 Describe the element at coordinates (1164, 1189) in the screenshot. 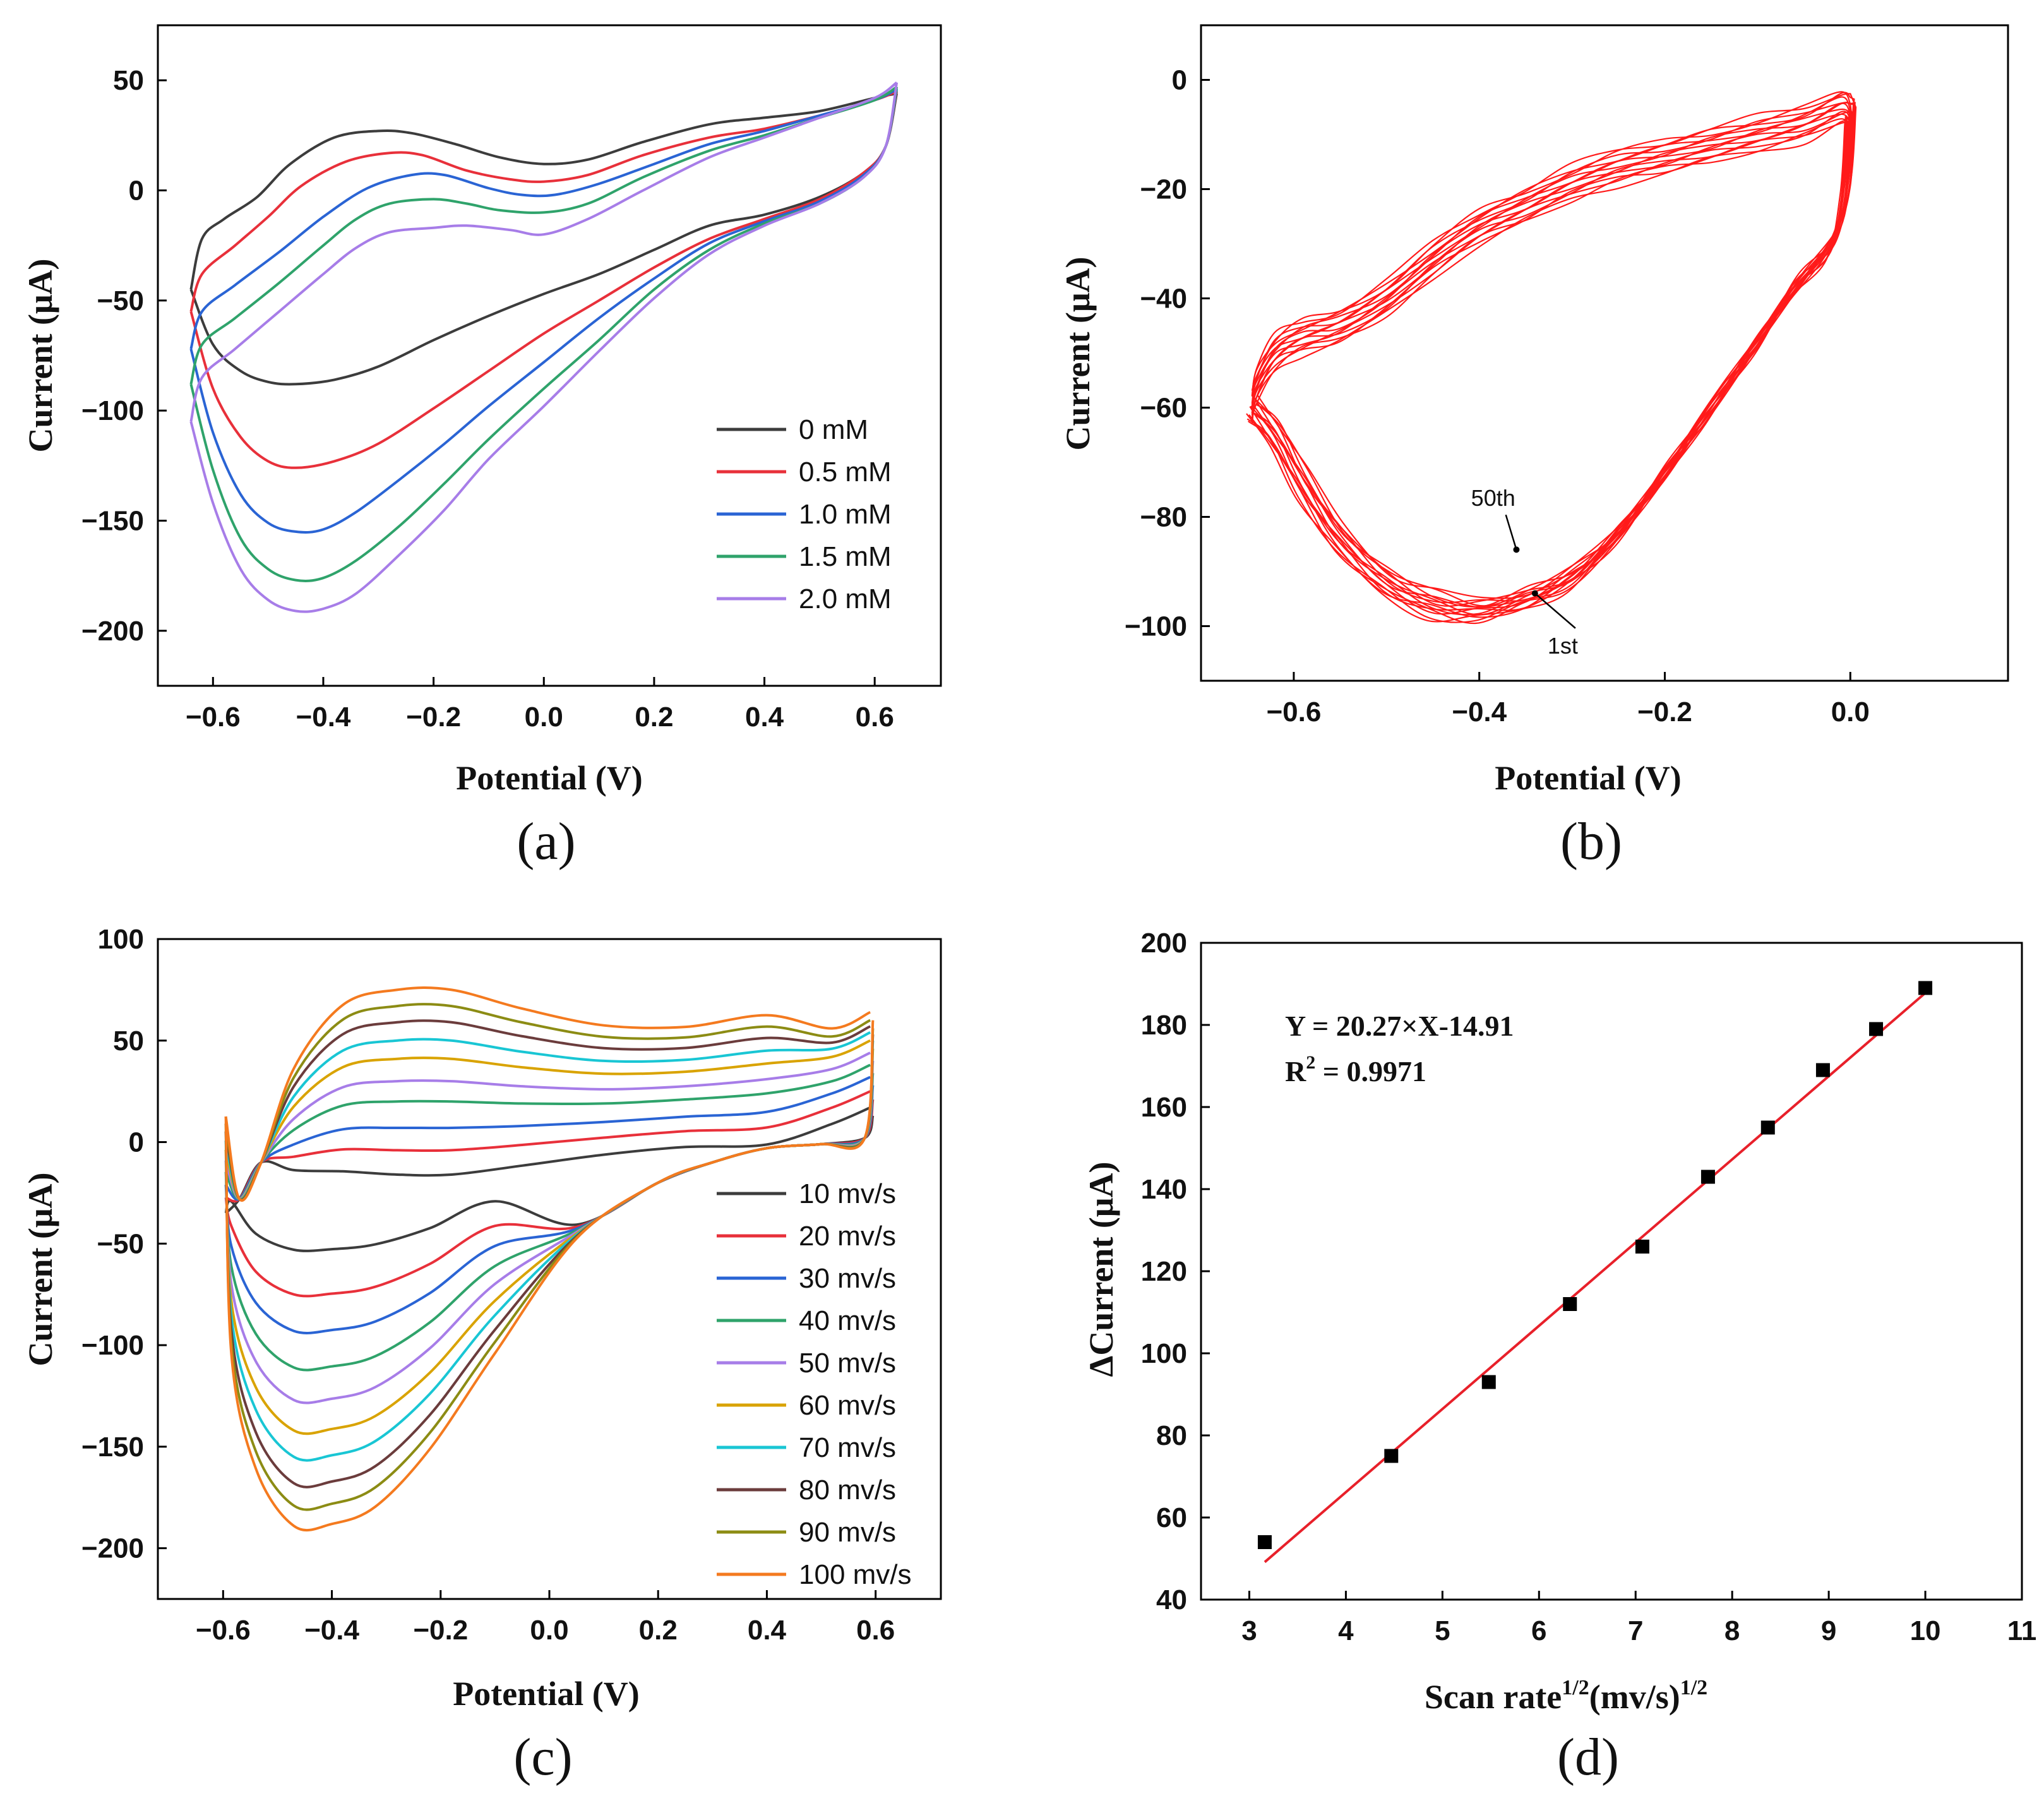

I see `panel-d-ytick-label: 140` at that location.